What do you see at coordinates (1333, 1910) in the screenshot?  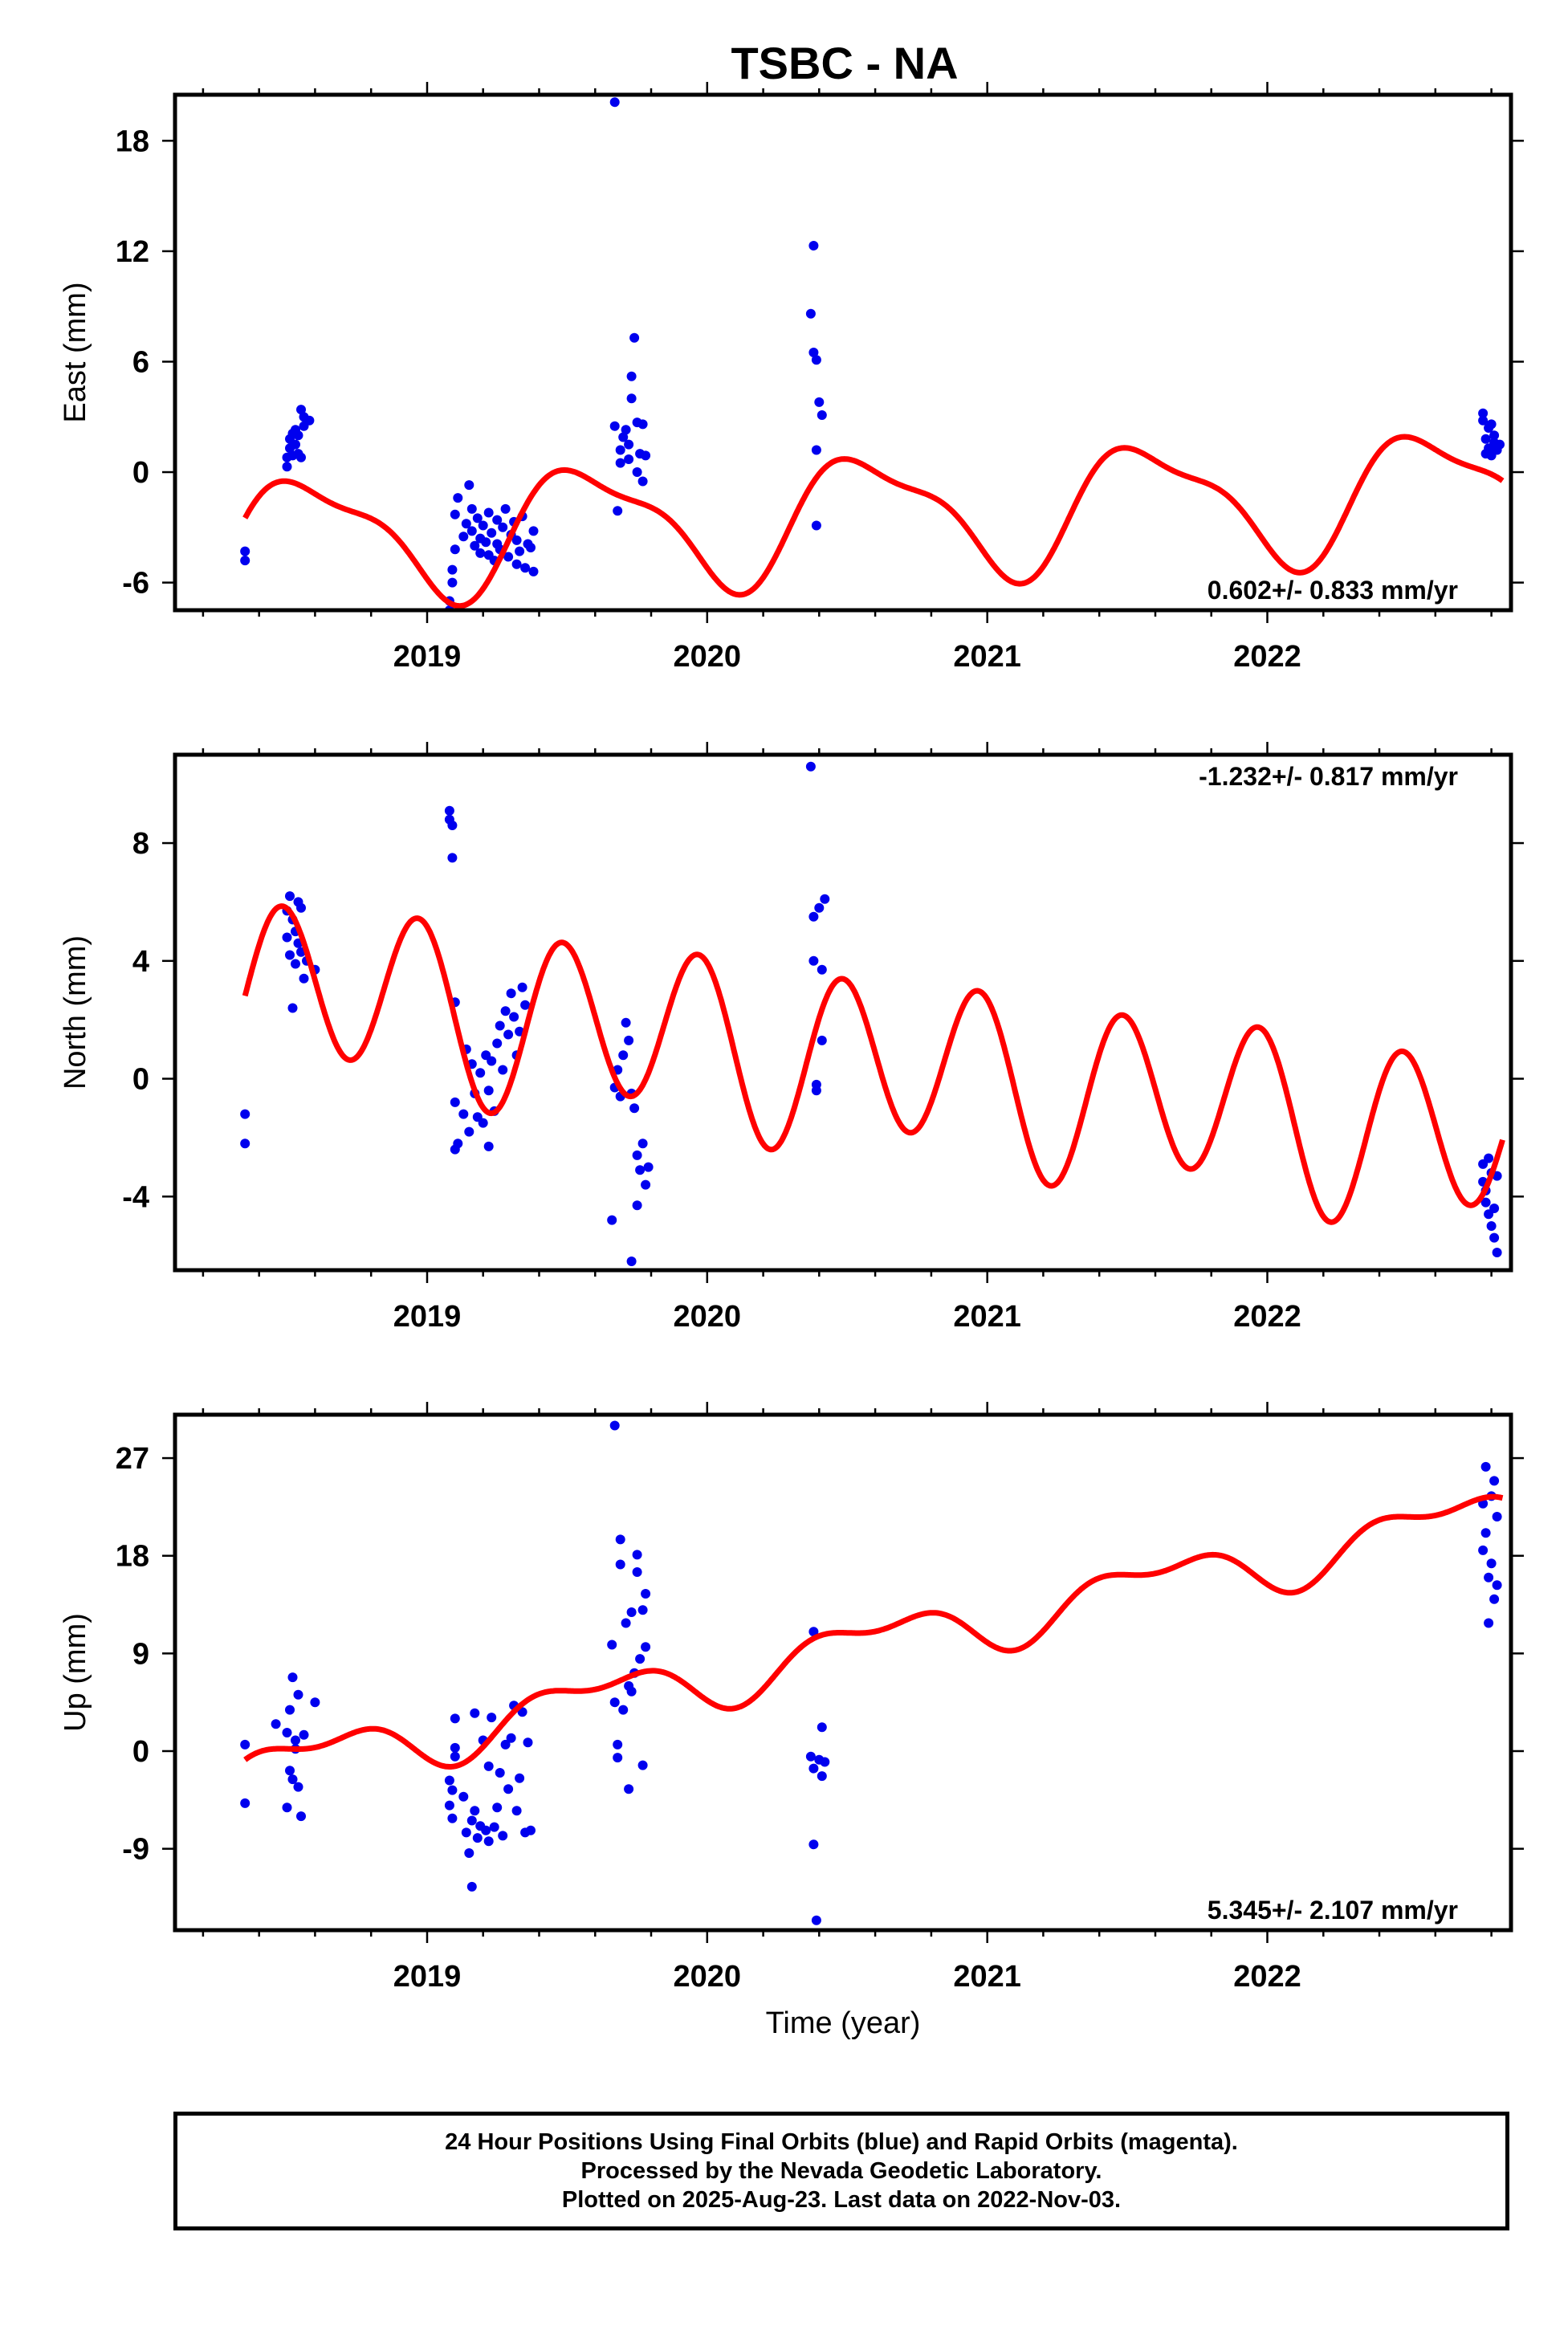 I see `up-rate-label: 5.345+/- 2.107 mm/yr` at bounding box center [1333, 1910].